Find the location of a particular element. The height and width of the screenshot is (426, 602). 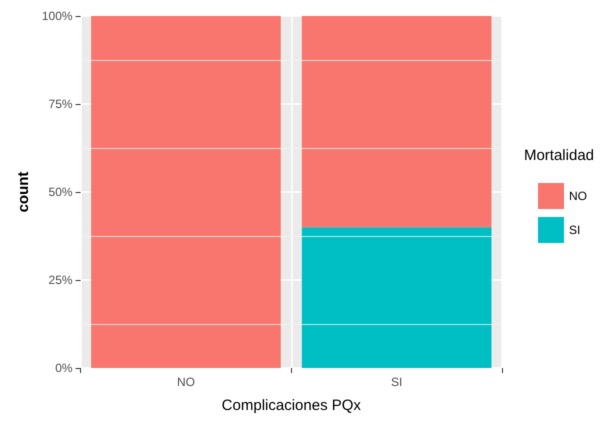

legend-title: Mortalidad is located at coordinates (559, 155).